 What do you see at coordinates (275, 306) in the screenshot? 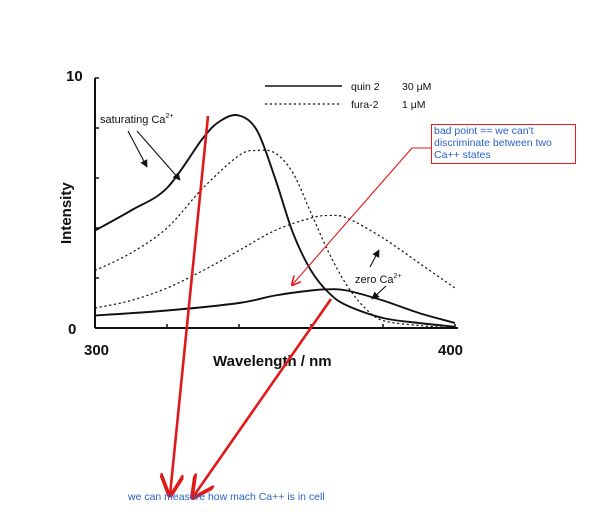
I see `series-line-quin2-zero` at bounding box center [275, 306].